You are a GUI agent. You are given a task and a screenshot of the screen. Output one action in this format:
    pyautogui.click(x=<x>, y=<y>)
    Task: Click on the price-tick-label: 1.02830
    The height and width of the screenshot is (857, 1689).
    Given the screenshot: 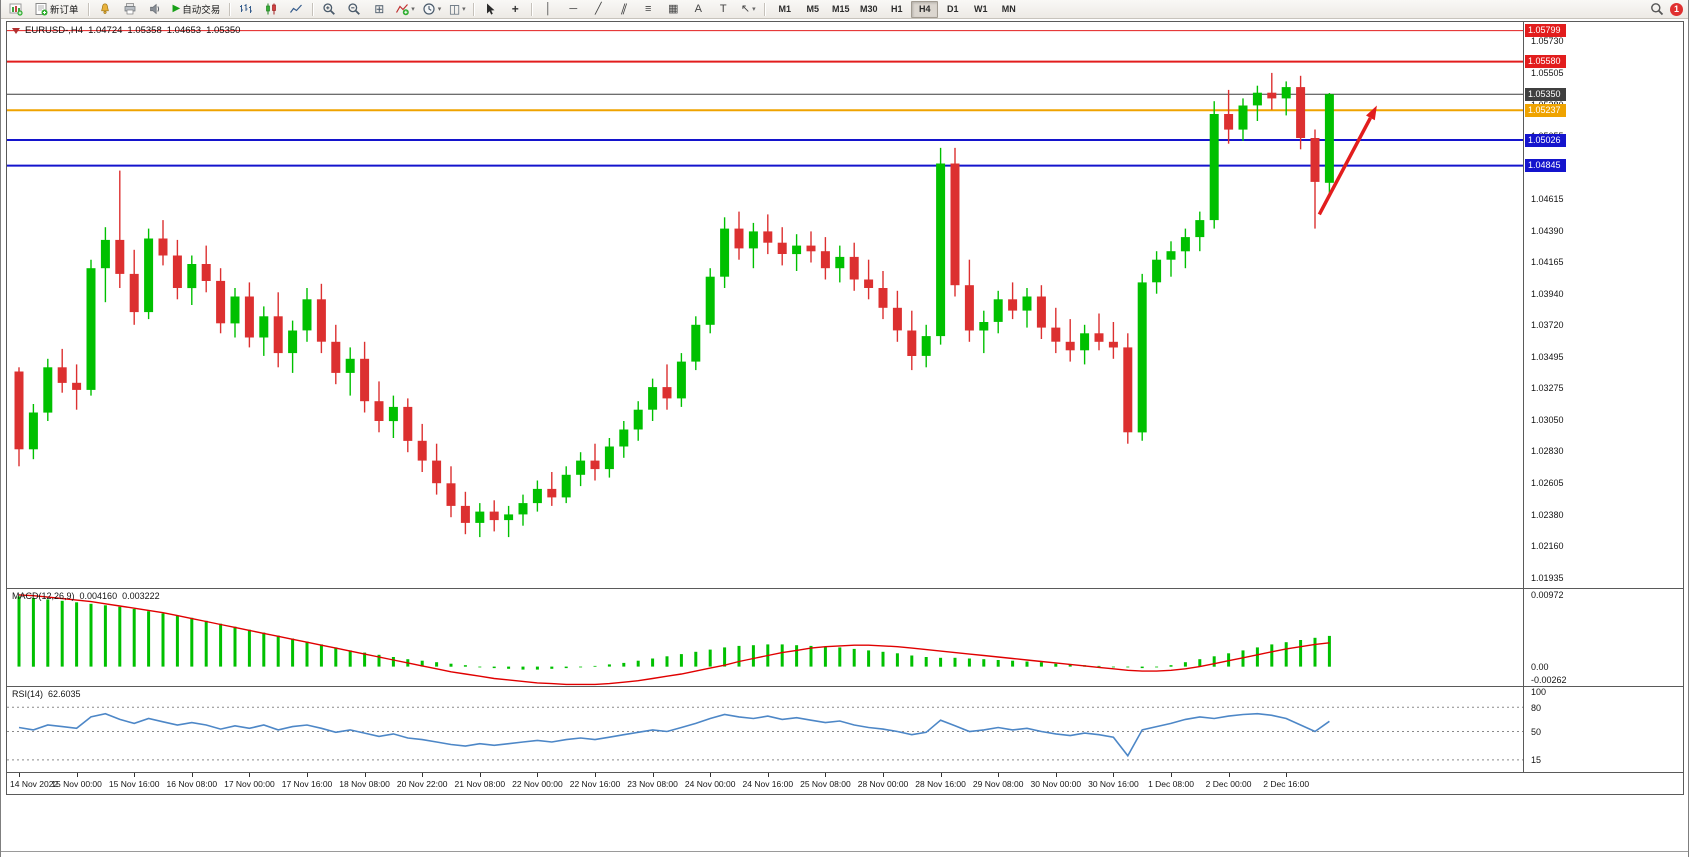 What is the action you would take?
    pyautogui.click(x=1547, y=451)
    